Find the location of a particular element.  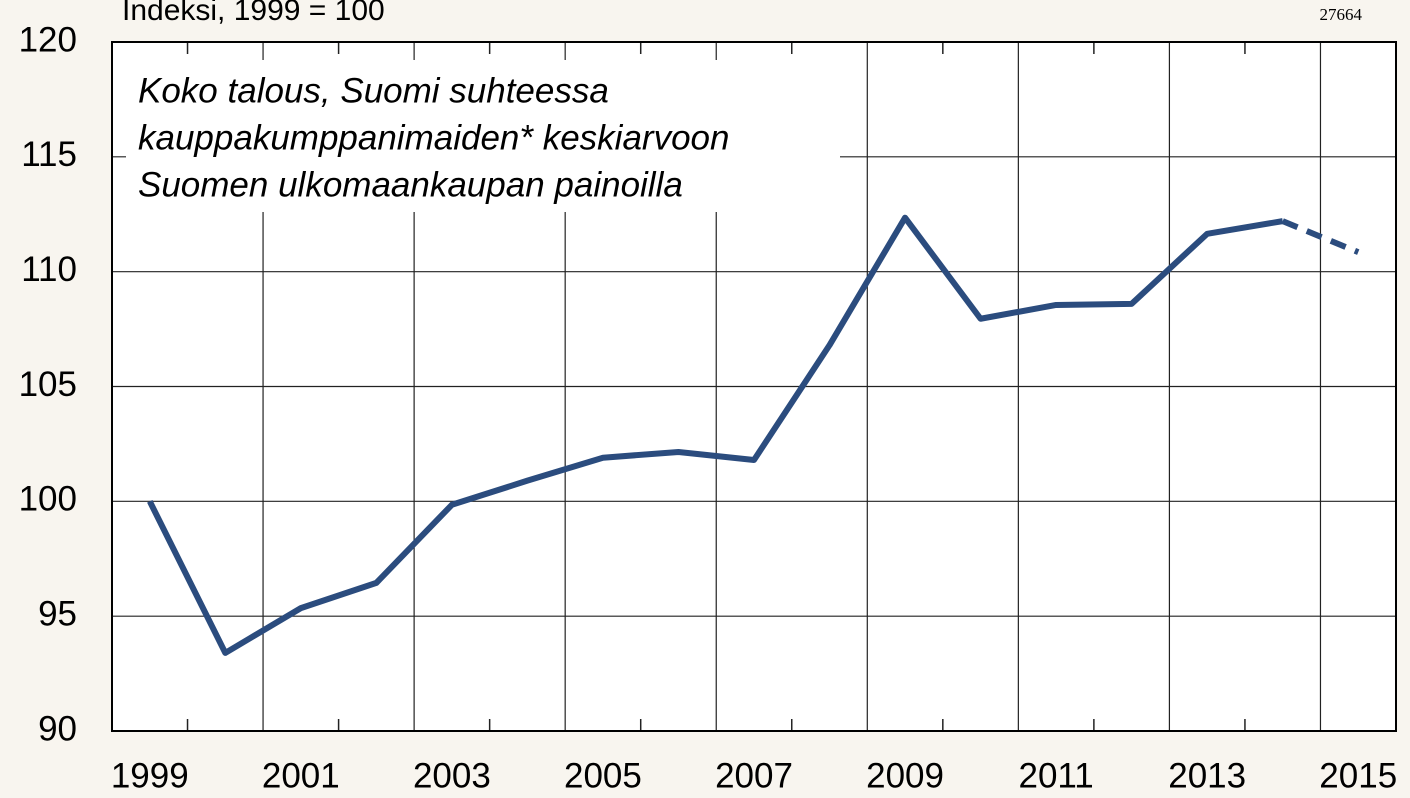

x-tick-label: 2013 is located at coordinates (1207, 775).